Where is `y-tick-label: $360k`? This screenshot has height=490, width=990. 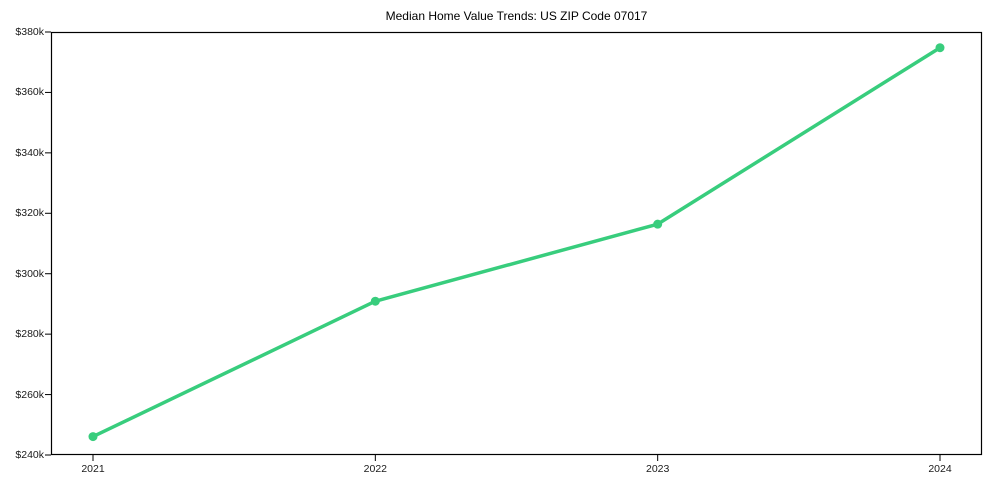
y-tick-label: $360k is located at coordinates (29, 92).